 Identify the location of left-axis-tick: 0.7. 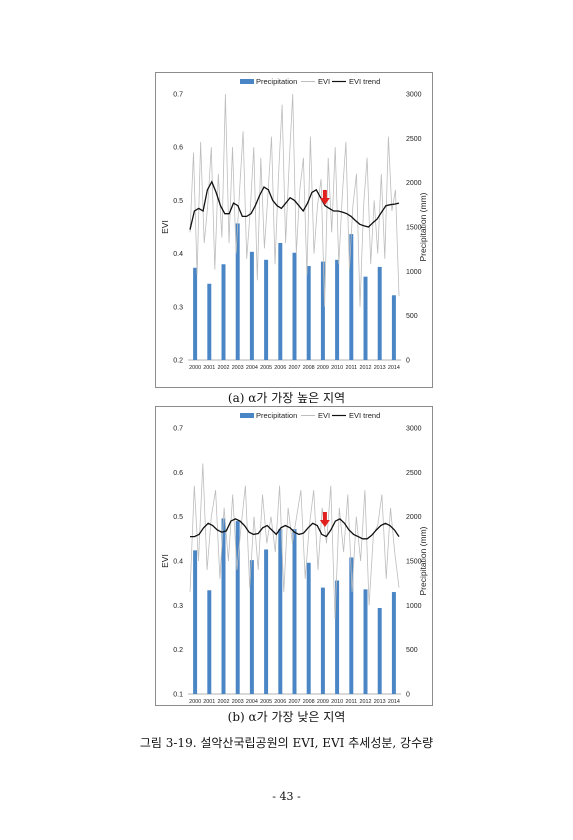
(178, 429).